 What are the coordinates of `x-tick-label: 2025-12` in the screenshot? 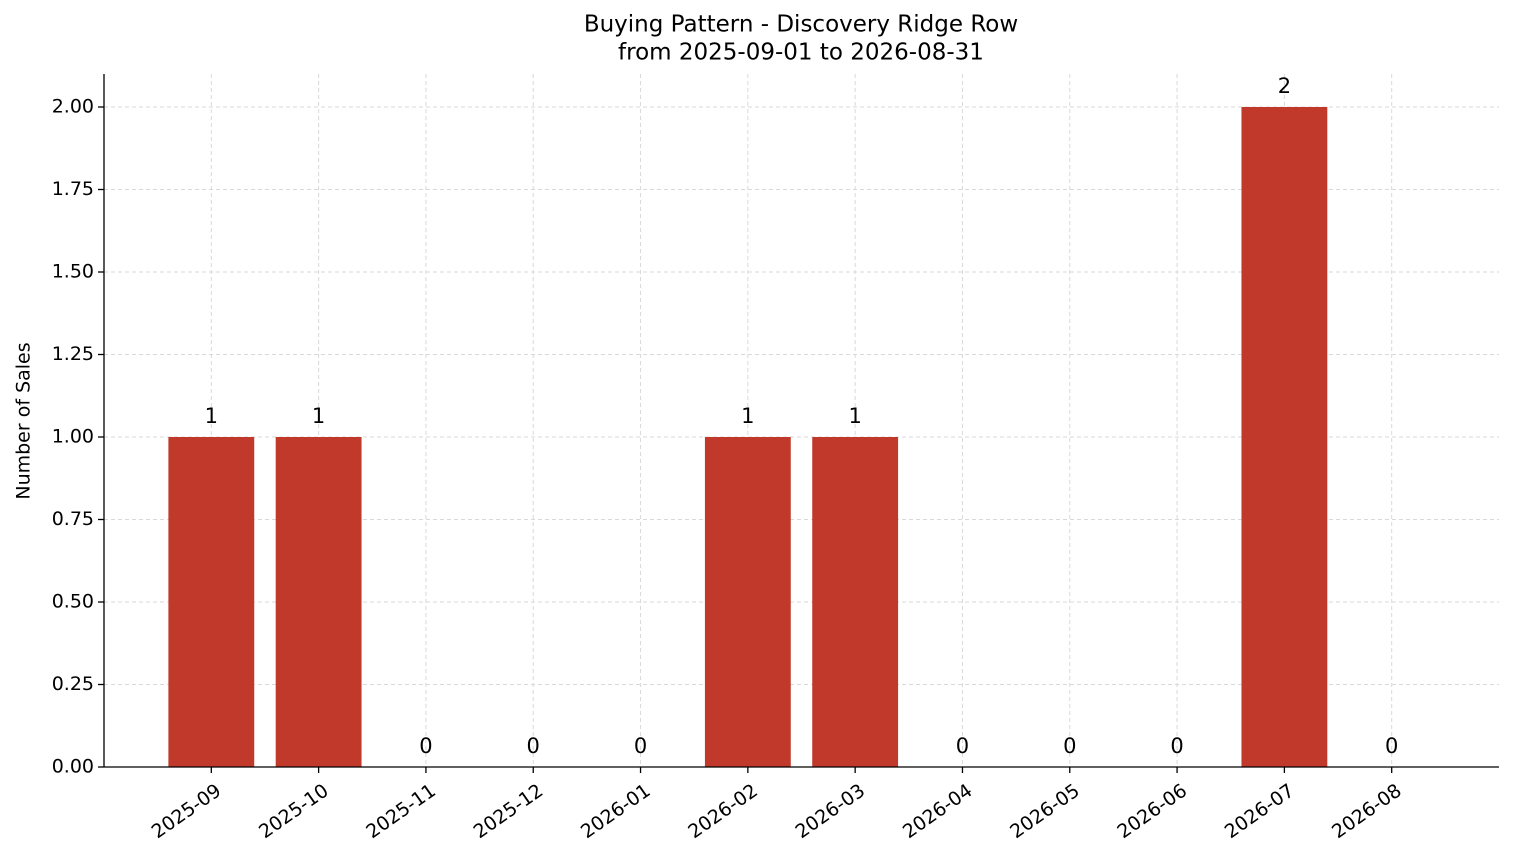 It's located at (509, 812).